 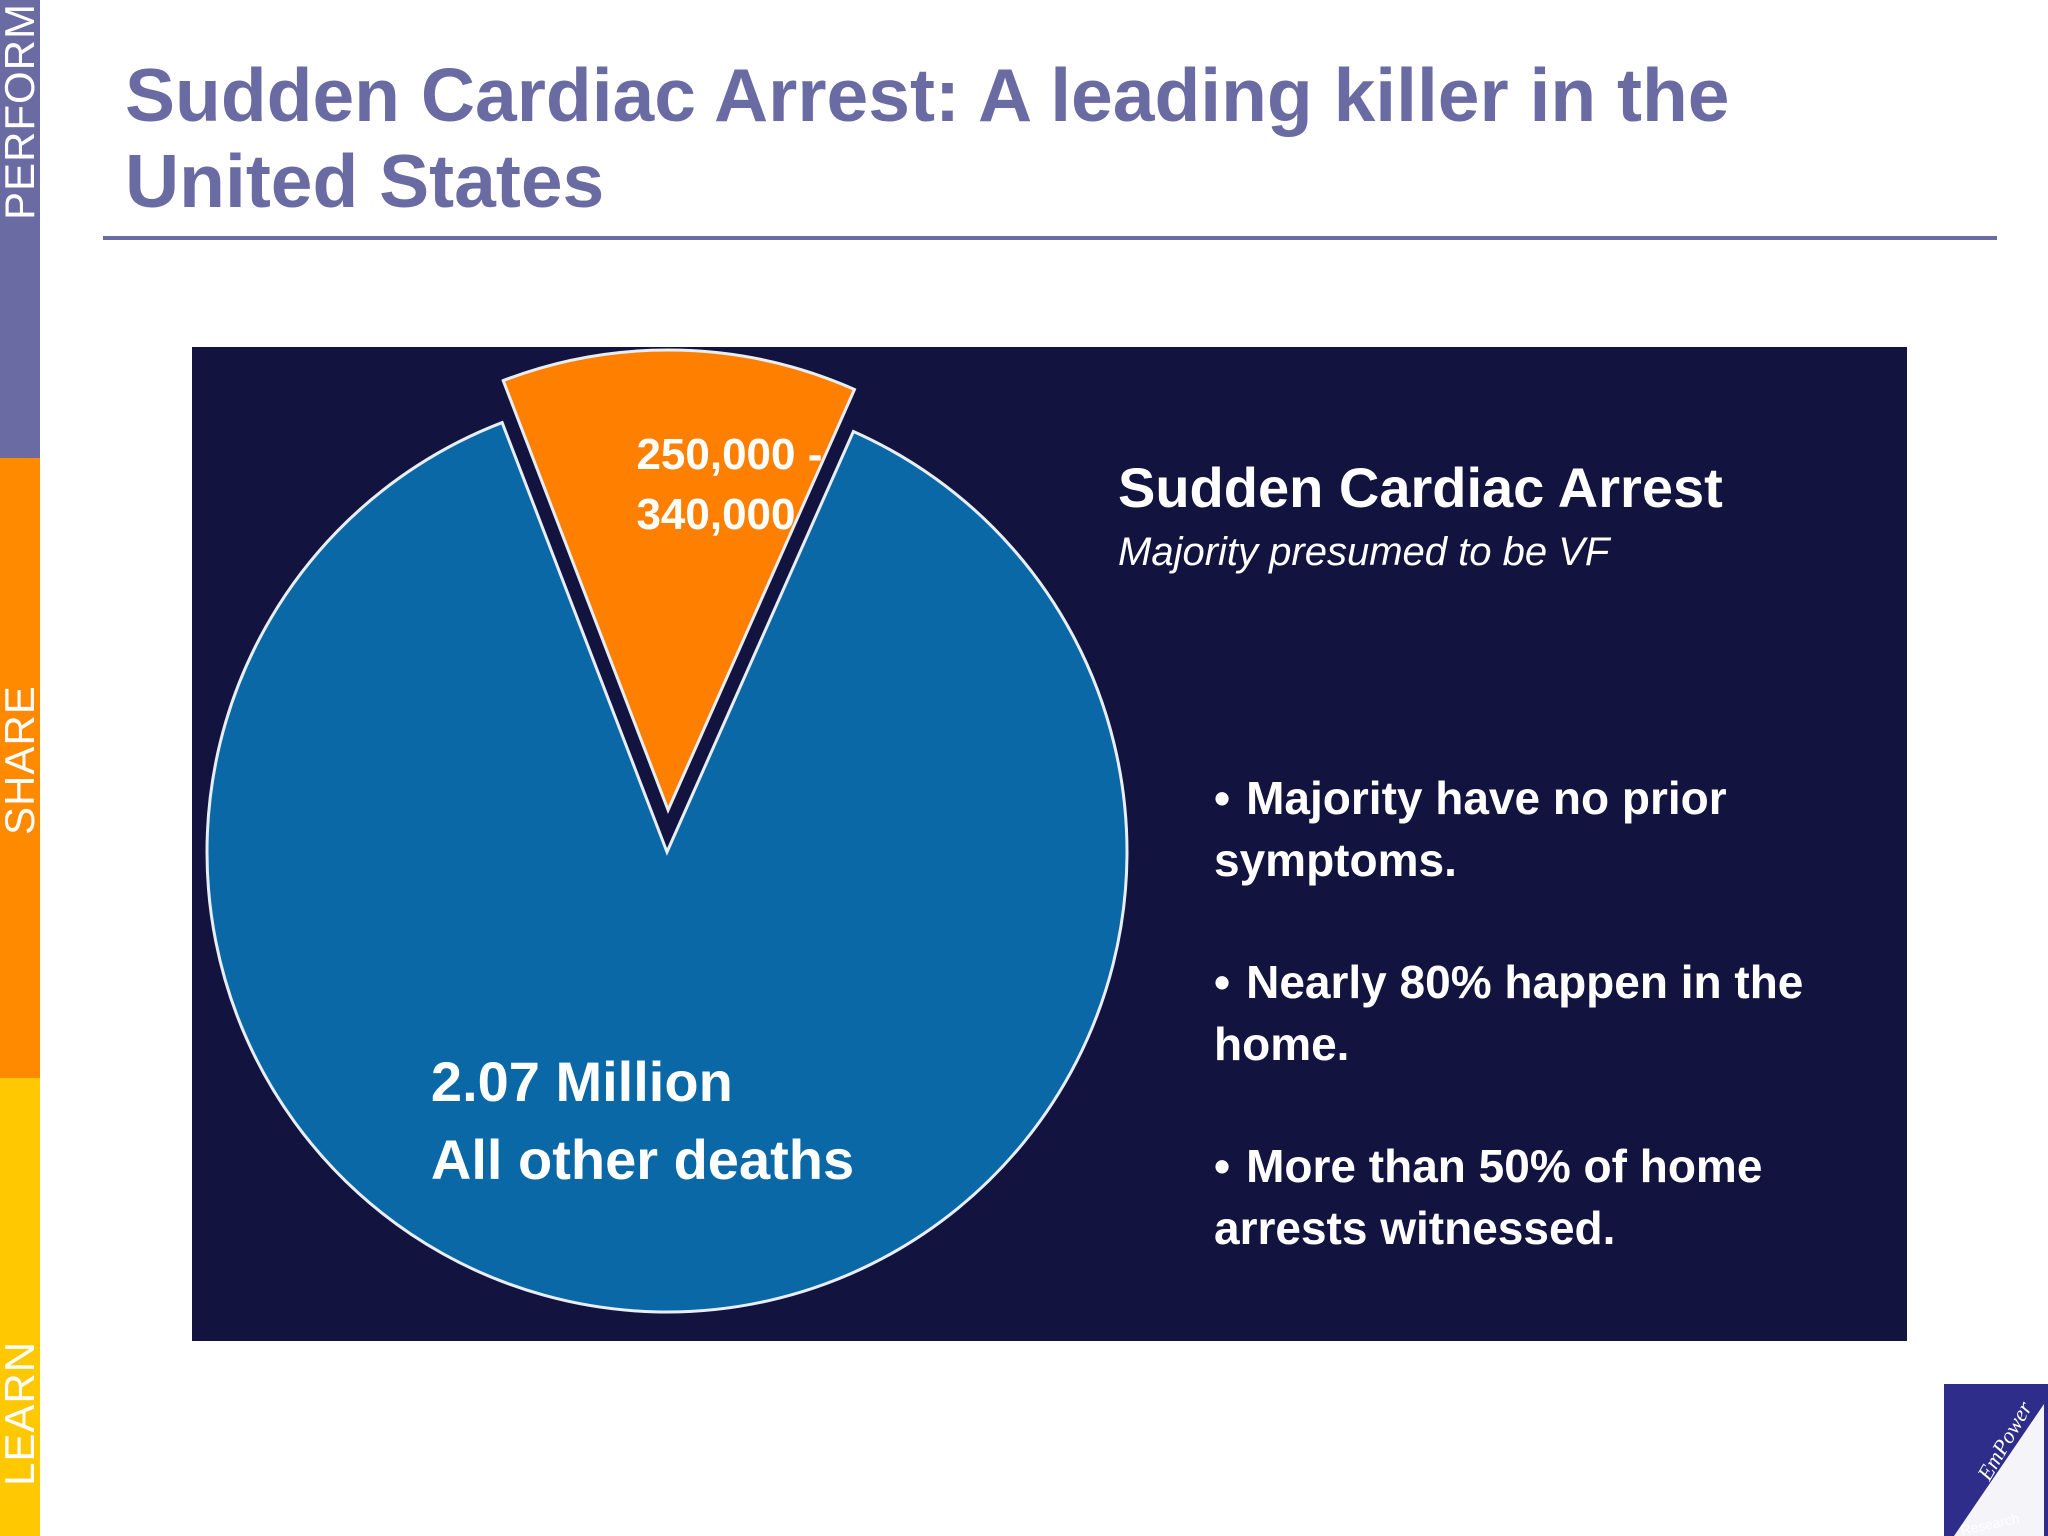 What do you see at coordinates (1364, 552) in the screenshot?
I see `callout-subtitle: Majority presumed to be VF` at bounding box center [1364, 552].